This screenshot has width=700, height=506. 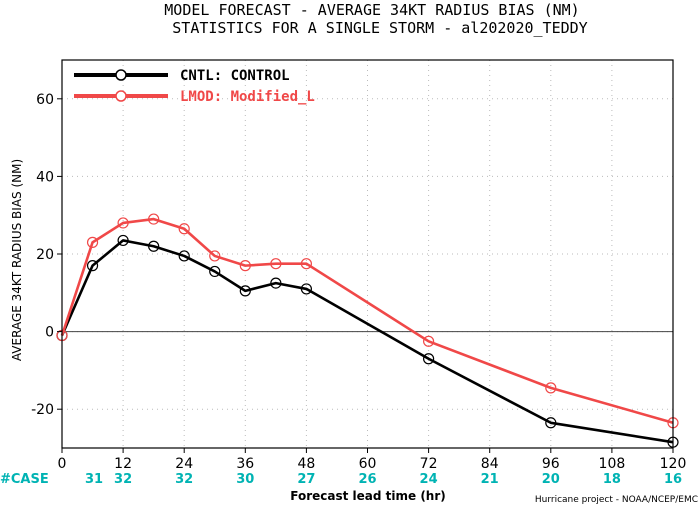 I want to click on case-count: 24, so click(x=429, y=479).